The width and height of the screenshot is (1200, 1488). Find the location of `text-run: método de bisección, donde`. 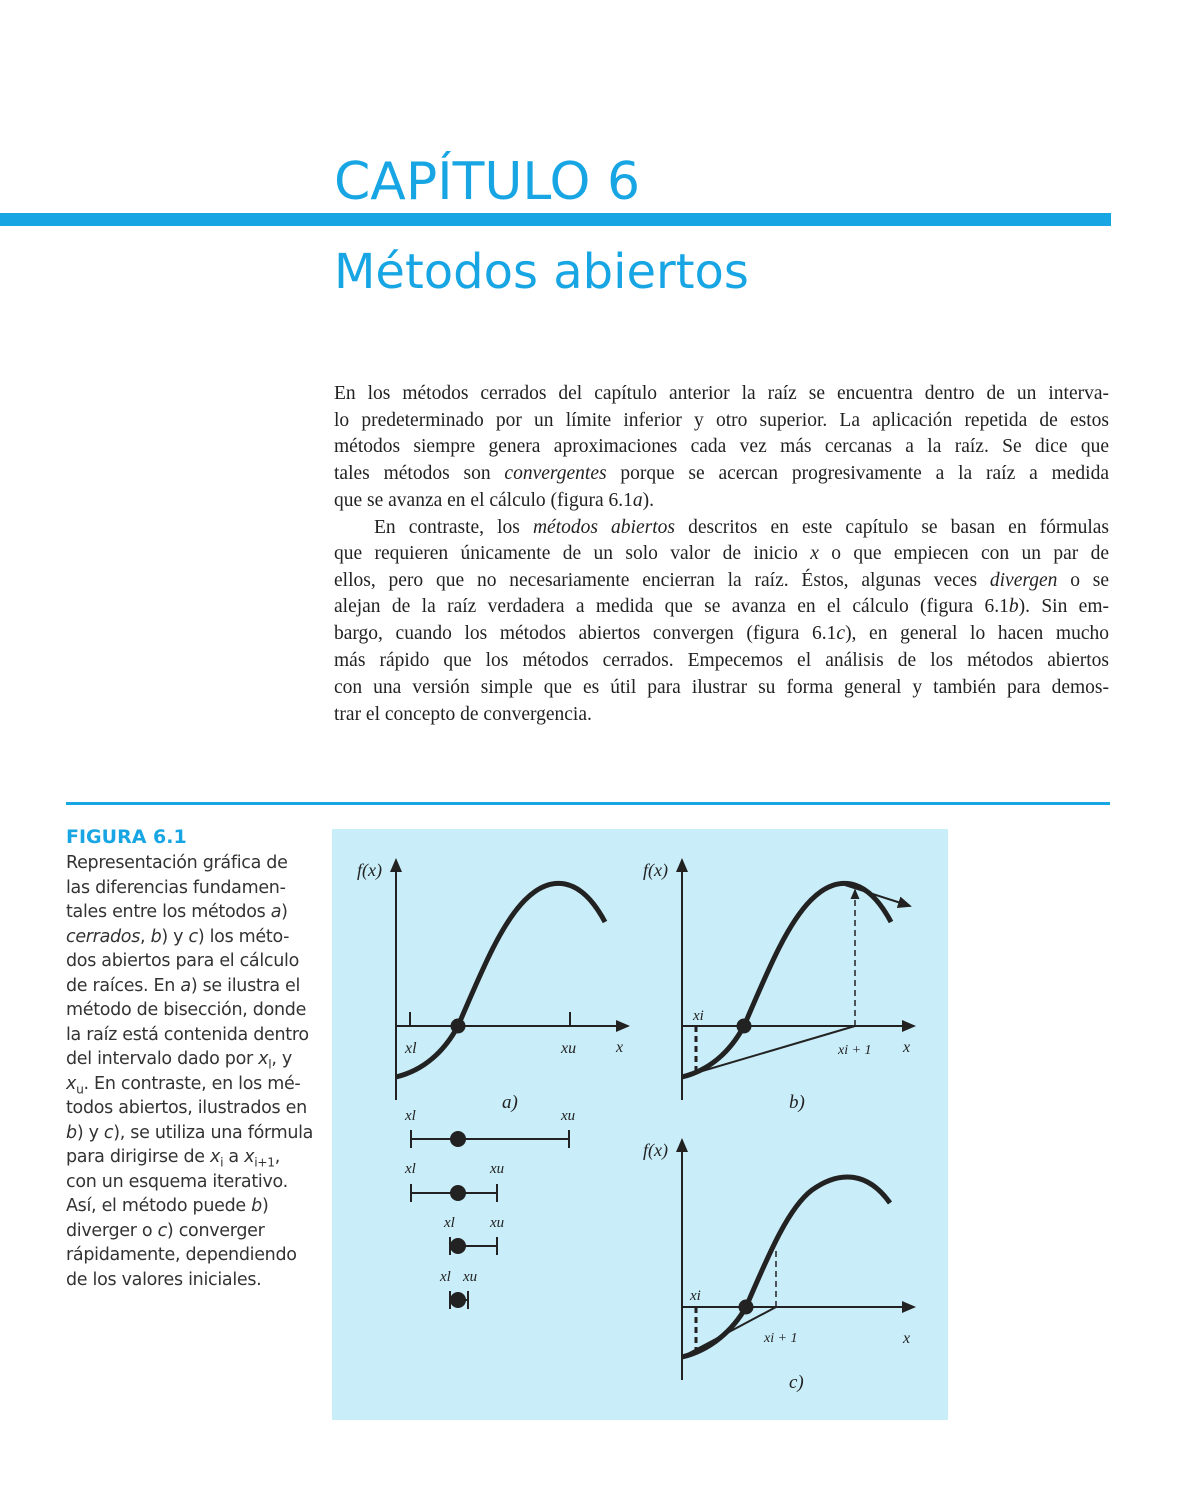

text-run: método de bisección, donde is located at coordinates (186, 1010).